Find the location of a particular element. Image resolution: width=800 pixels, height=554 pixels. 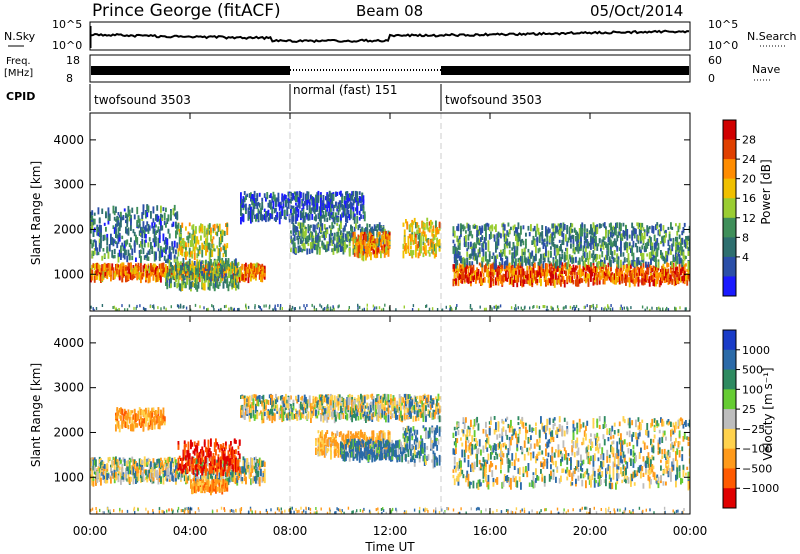

power-echo-region is located at coordinates (421, 238).